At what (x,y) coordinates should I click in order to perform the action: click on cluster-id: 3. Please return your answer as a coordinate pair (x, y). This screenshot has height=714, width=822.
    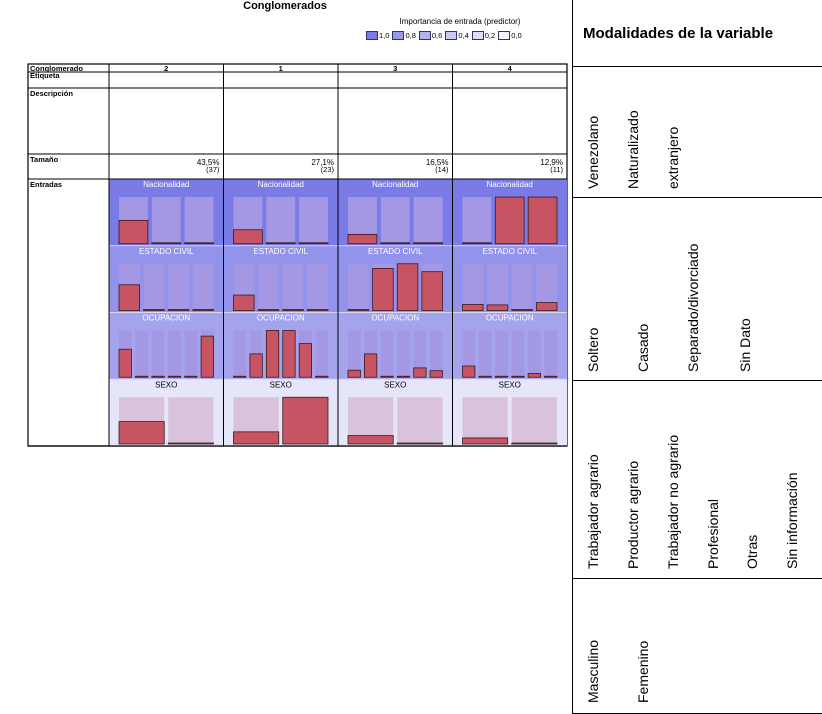
    Looking at the image, I should click on (395, 68).